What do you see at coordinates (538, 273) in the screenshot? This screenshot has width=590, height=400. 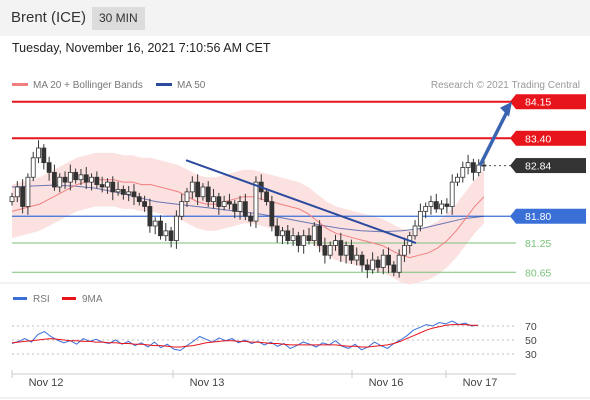 I see `level-label: 80.65` at bounding box center [538, 273].